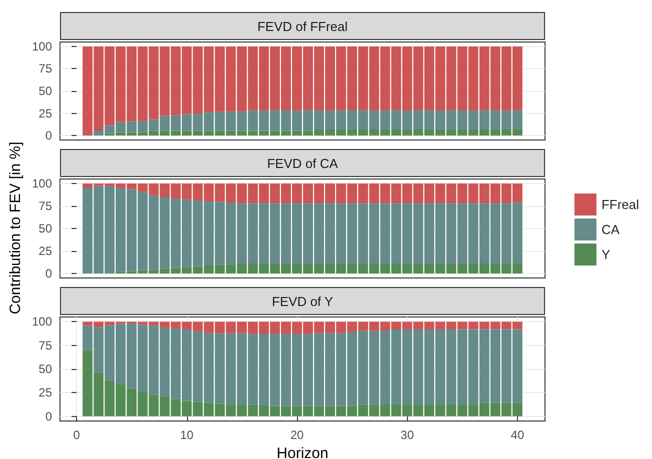 Image resolution: width=652 pixels, height=459 pixels. Describe the element at coordinates (605, 254) in the screenshot. I see `legend-label: Y` at that location.